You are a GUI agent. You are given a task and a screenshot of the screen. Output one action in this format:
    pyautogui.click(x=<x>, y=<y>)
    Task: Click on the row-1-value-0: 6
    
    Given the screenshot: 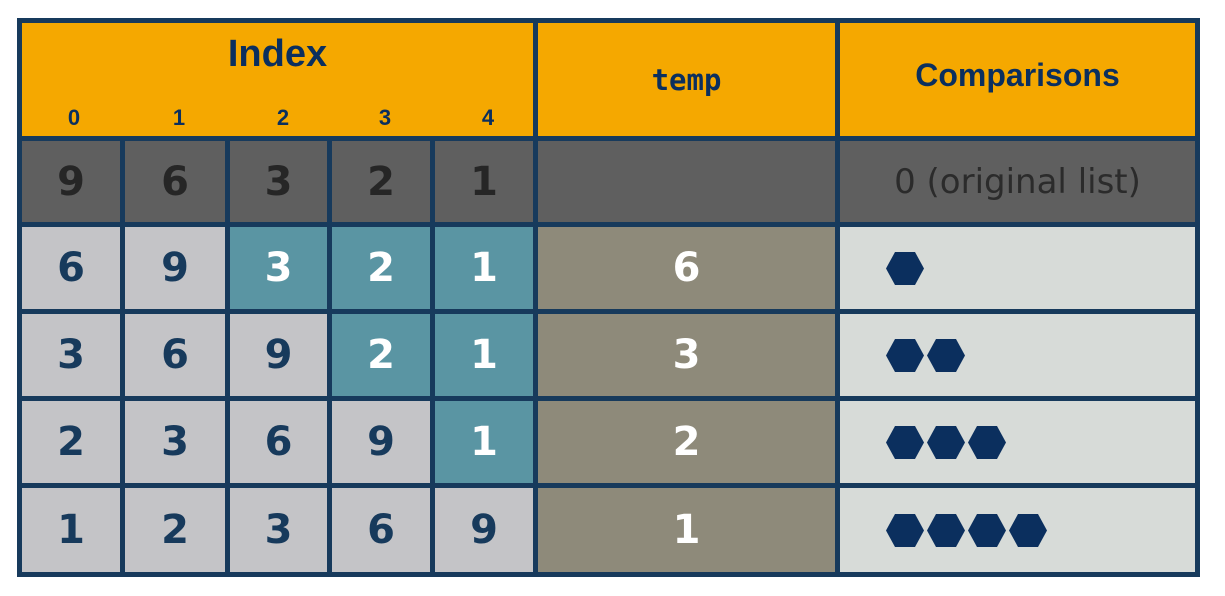 What is the action you would take?
    pyautogui.click(x=71, y=268)
    